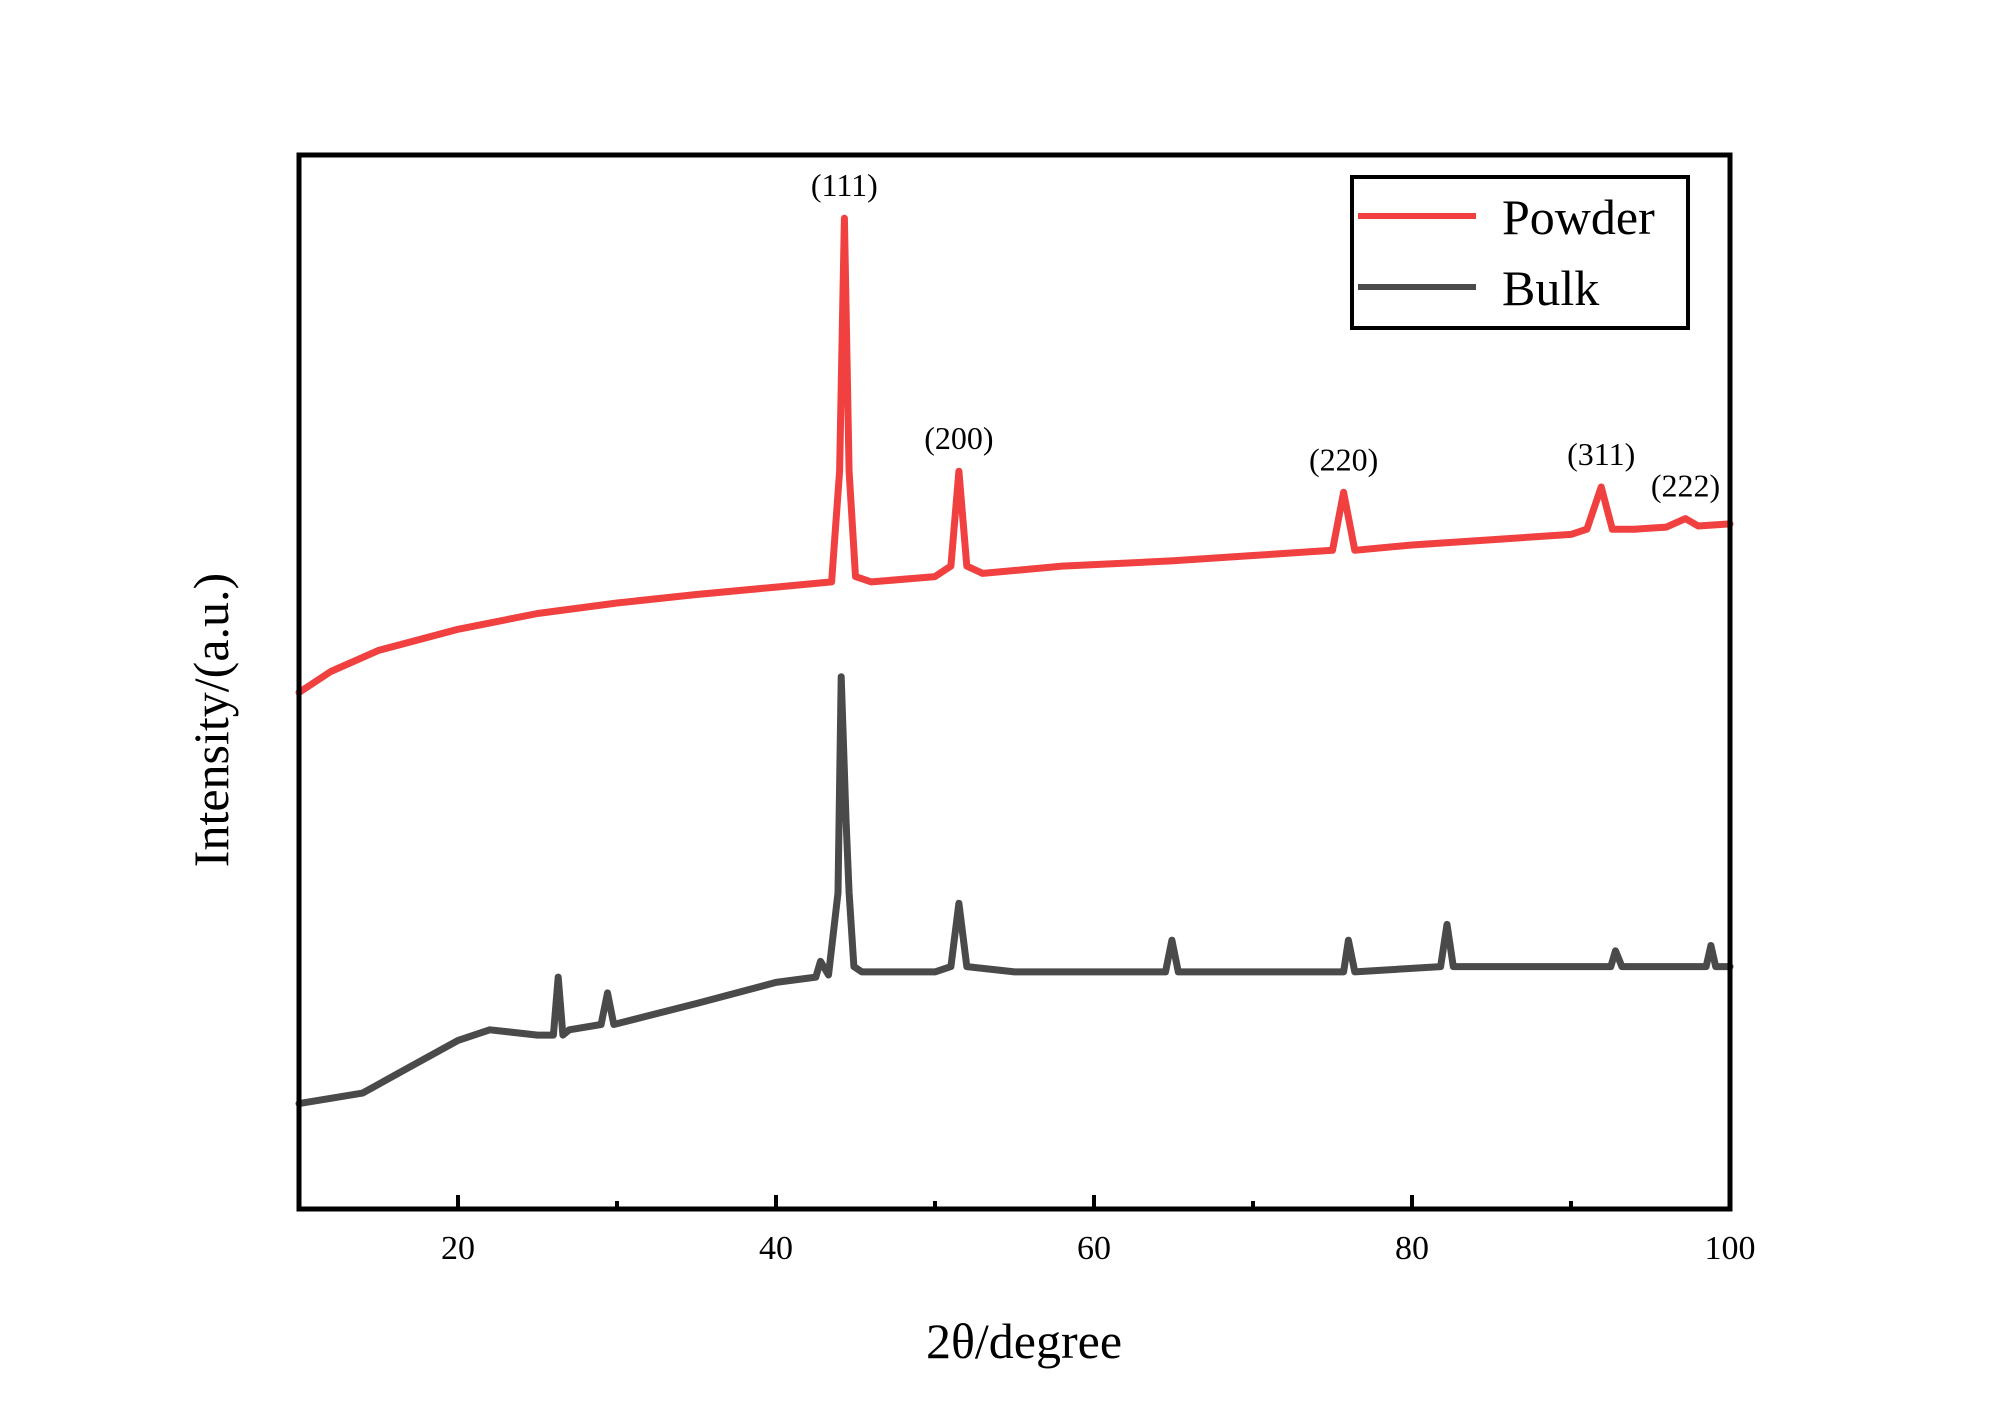  I want to click on peak-label-311: (311), so click(1601, 454).